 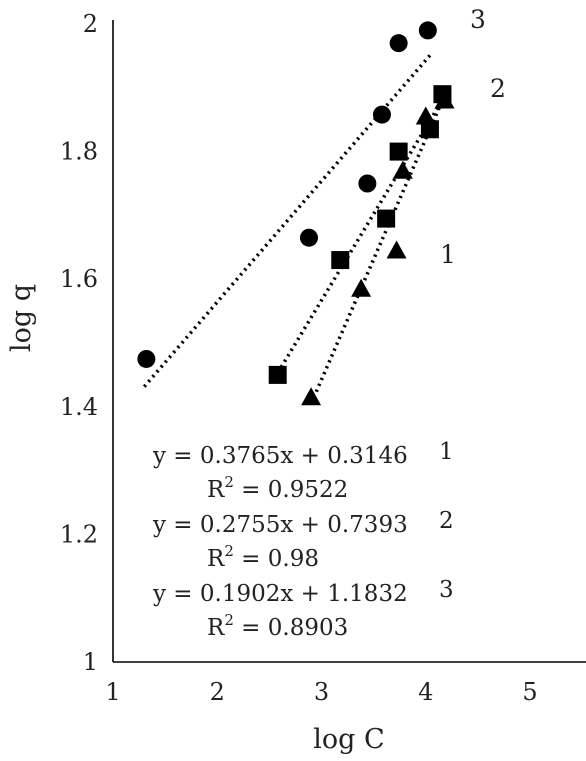 What do you see at coordinates (529, 692) in the screenshot?
I see `x-tick-label: 5` at bounding box center [529, 692].